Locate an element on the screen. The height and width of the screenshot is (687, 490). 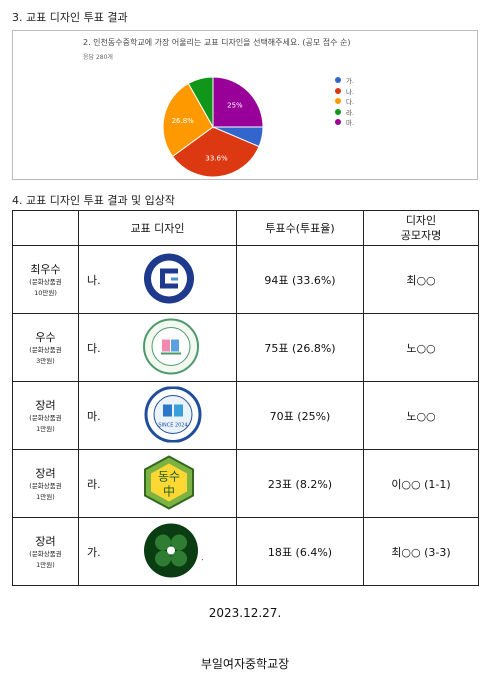
footer-school: 부일여자중학교장 is located at coordinates (245, 664).